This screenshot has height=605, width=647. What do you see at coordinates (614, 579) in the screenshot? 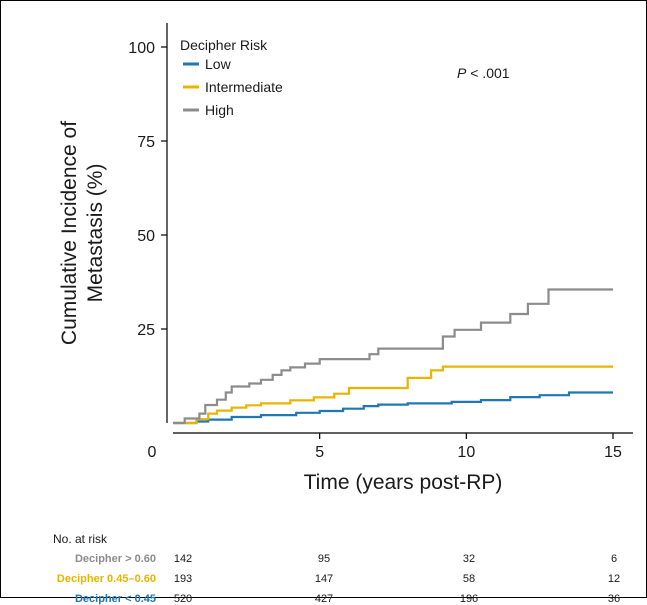
I see `risk-cell: 12` at bounding box center [614, 579].